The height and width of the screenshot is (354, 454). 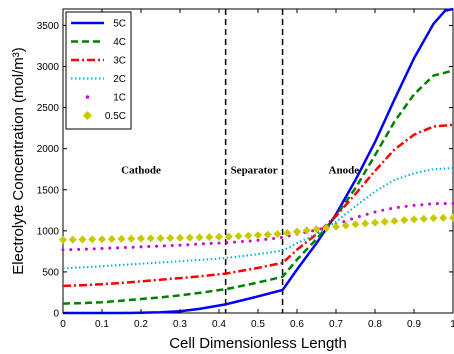 What do you see at coordinates (256, 228) in the screenshot?
I see `series-0_5C` at bounding box center [256, 228].